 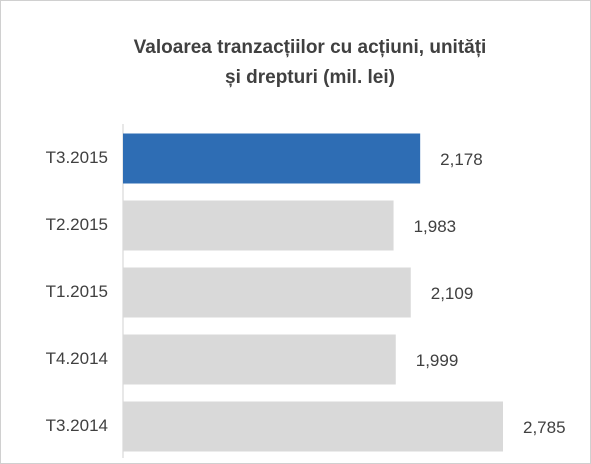 I want to click on y-tick-label: T3.2015, so click(x=77, y=157).